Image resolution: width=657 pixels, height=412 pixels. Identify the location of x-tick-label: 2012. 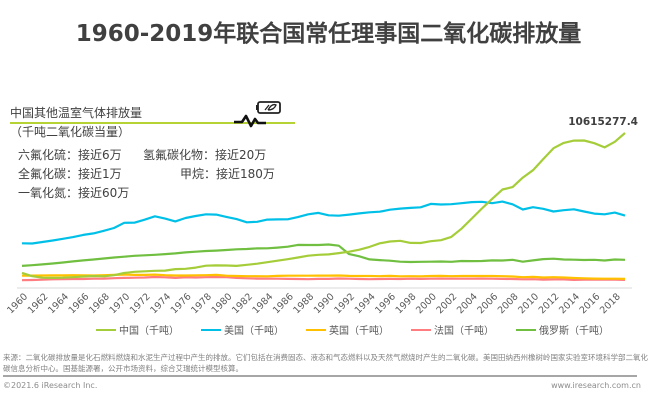
(549, 303).